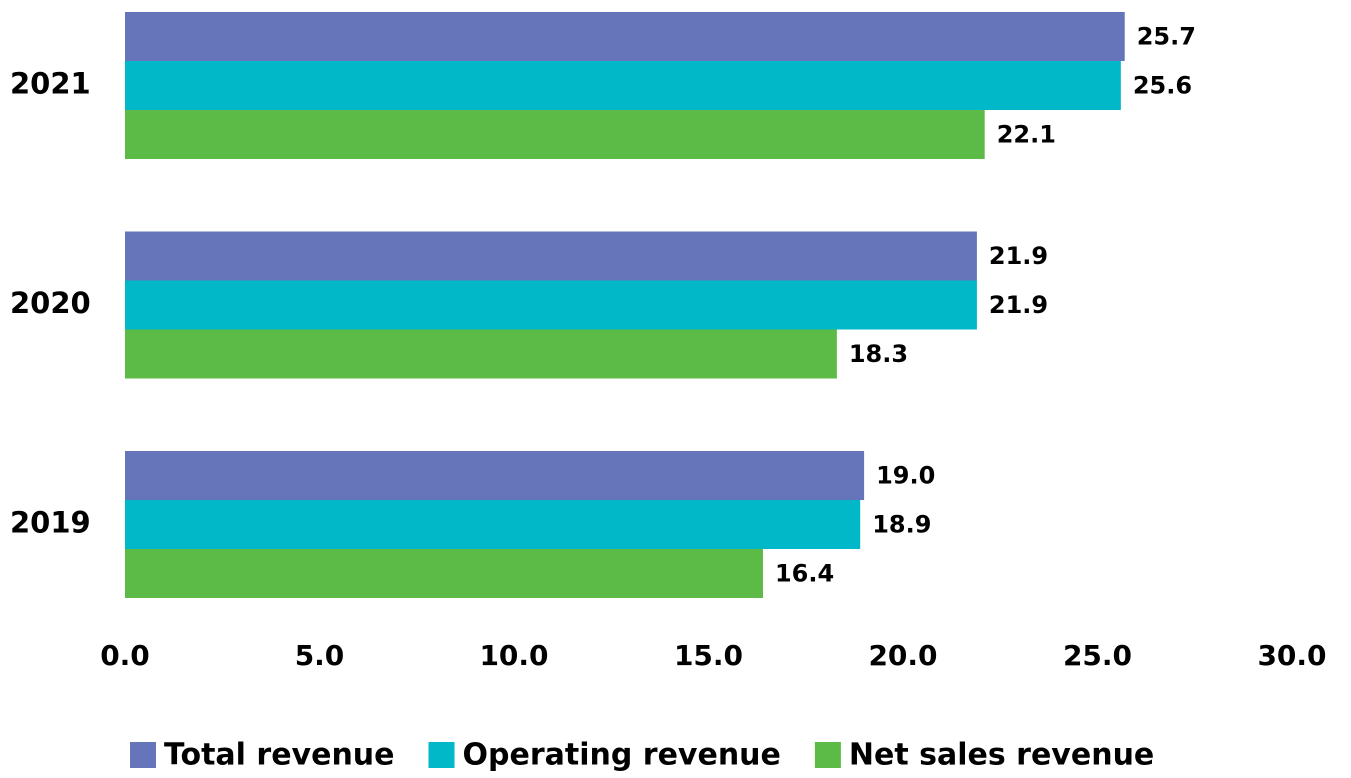  I want to click on x-tick-label: 10.0, so click(513, 655).